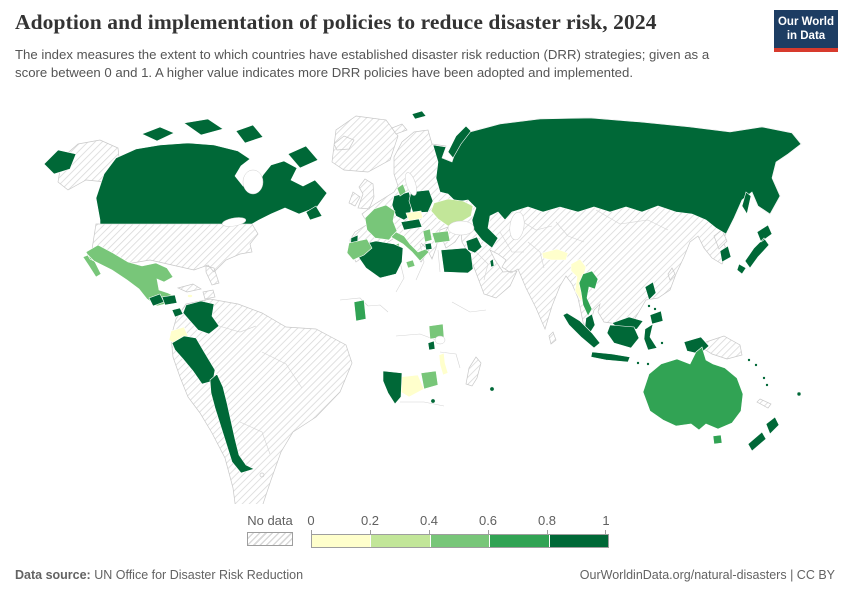 This screenshot has width=850, height=600. I want to click on country-chile, so click(232, 423).